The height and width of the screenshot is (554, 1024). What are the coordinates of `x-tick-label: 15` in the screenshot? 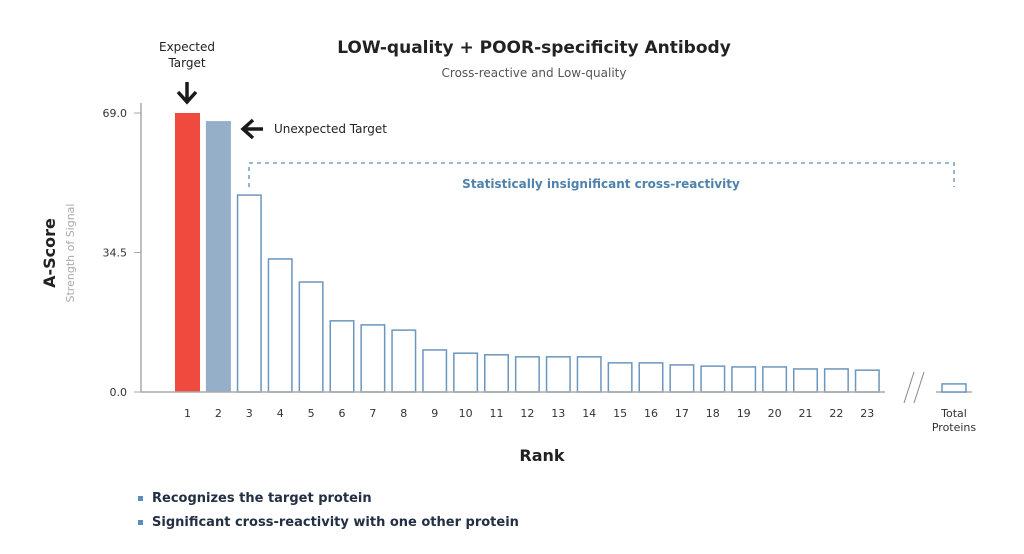 It's located at (620, 413).